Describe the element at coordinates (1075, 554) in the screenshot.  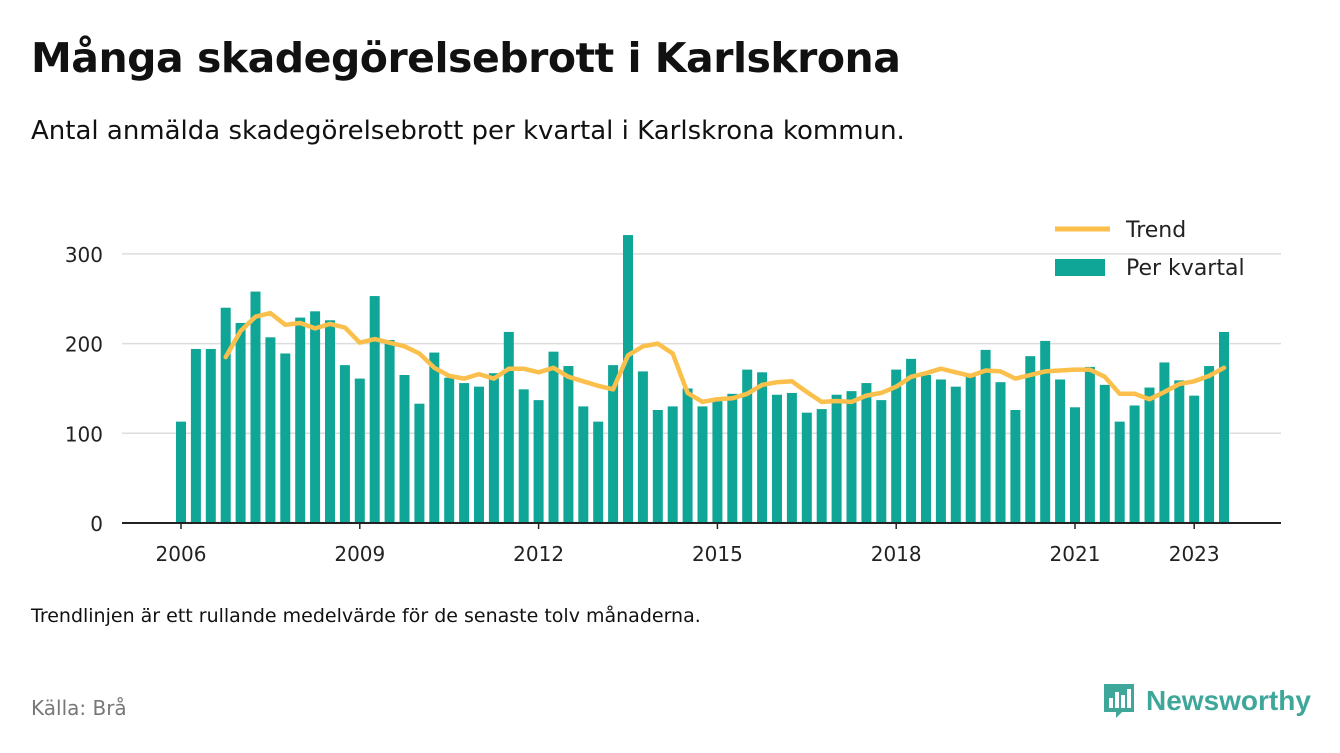
I see `x-tick-label: 2021` at that location.